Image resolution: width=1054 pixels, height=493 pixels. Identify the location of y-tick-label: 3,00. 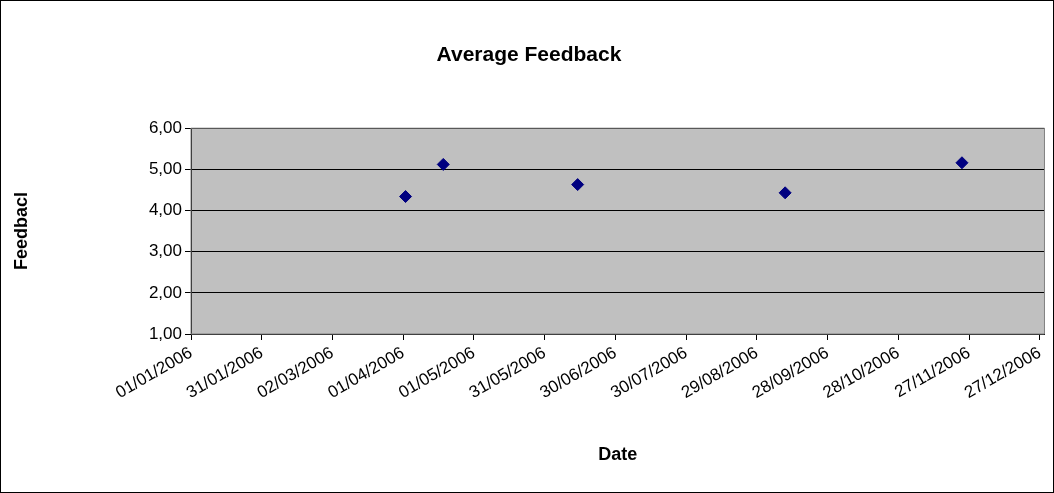
(165, 251).